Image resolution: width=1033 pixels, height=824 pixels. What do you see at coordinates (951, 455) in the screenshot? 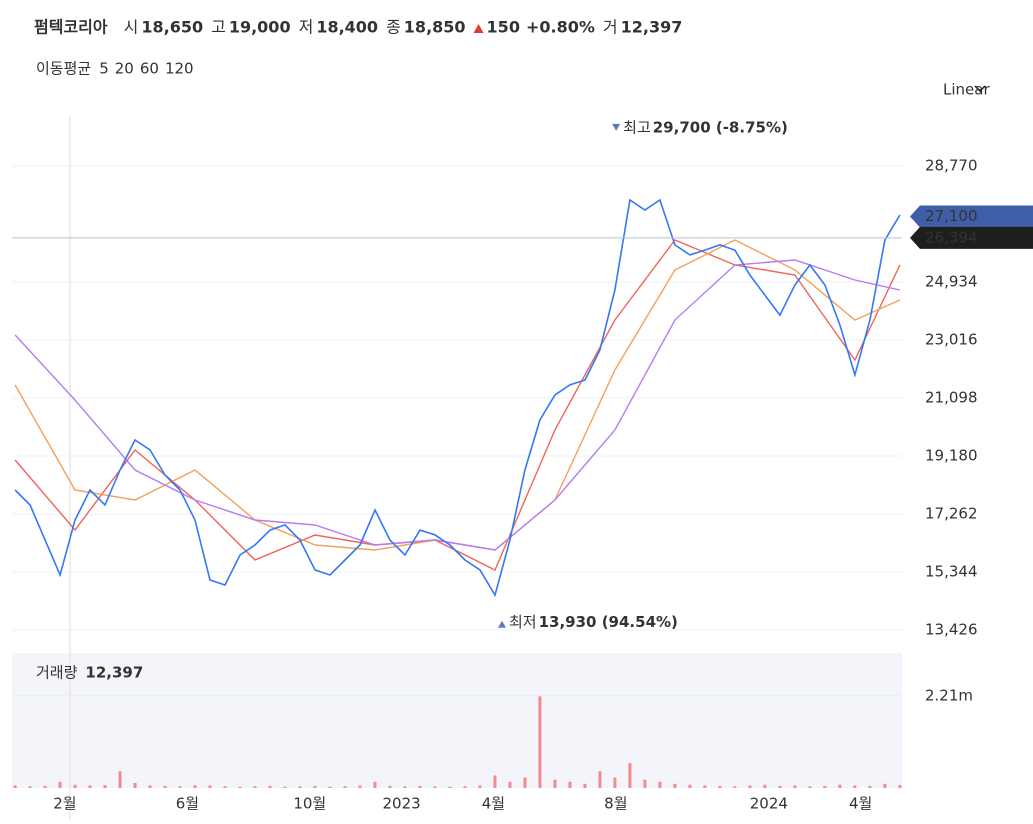
I see `y-tick-label: 19,180` at bounding box center [951, 455].